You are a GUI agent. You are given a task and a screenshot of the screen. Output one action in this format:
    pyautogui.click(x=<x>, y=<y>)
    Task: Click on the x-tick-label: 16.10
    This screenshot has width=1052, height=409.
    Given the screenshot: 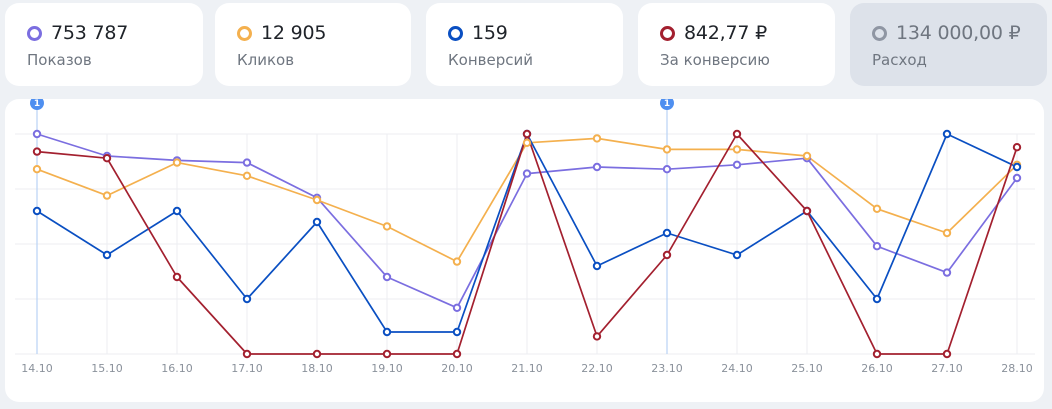 What is the action you would take?
    pyautogui.click(x=177, y=368)
    